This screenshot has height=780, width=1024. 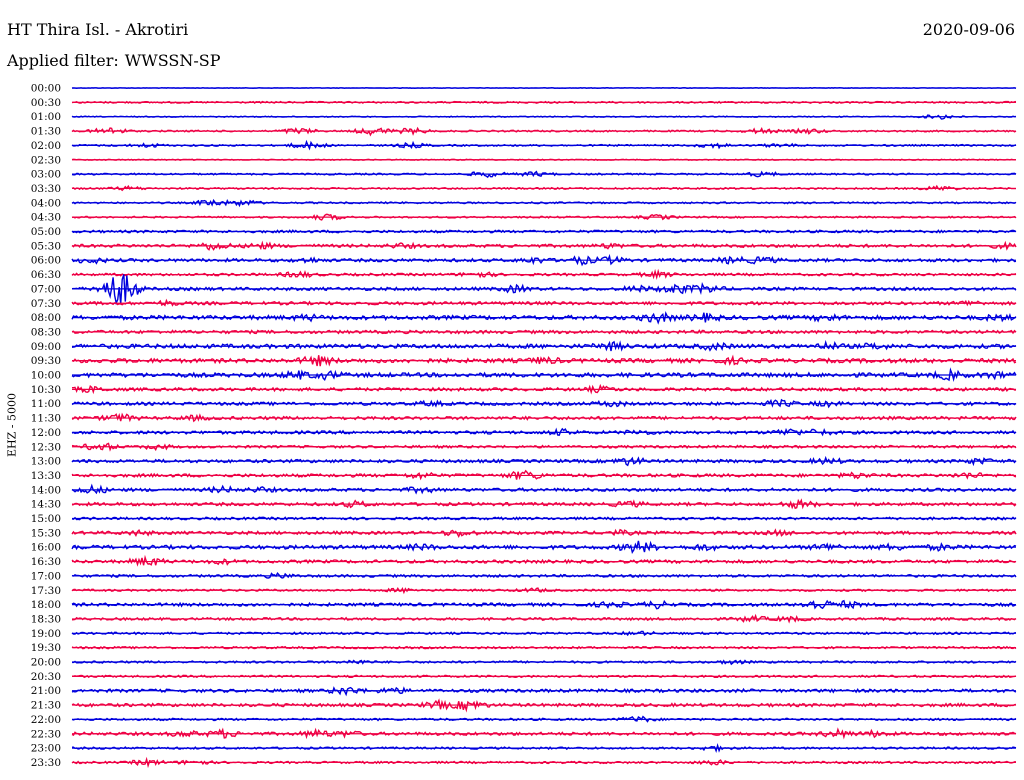 What do you see at coordinates (46, 548) in the screenshot?
I see `trace-time-label: 16:00` at bounding box center [46, 548].